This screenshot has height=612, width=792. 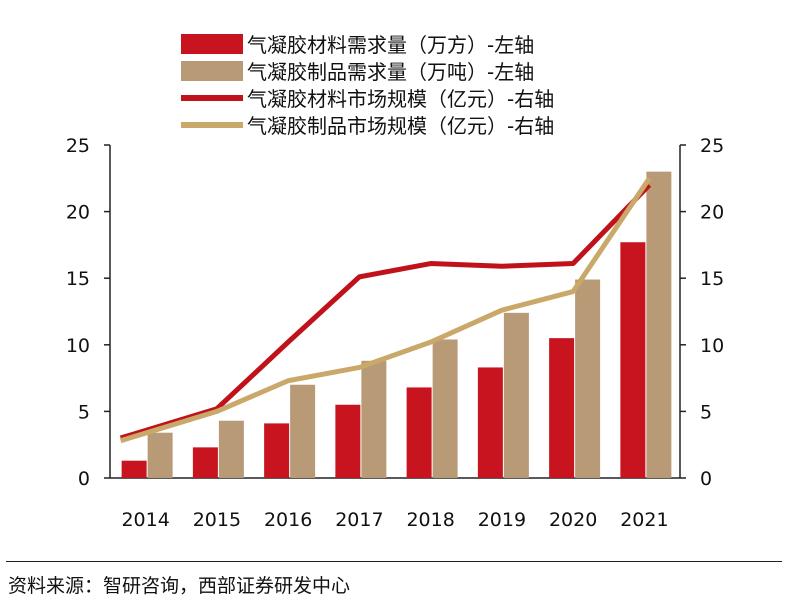 What do you see at coordinates (400, 126) in the screenshot?
I see `legend-label: 气凝胶制品市场规模（亿元）-右轴` at bounding box center [400, 126].